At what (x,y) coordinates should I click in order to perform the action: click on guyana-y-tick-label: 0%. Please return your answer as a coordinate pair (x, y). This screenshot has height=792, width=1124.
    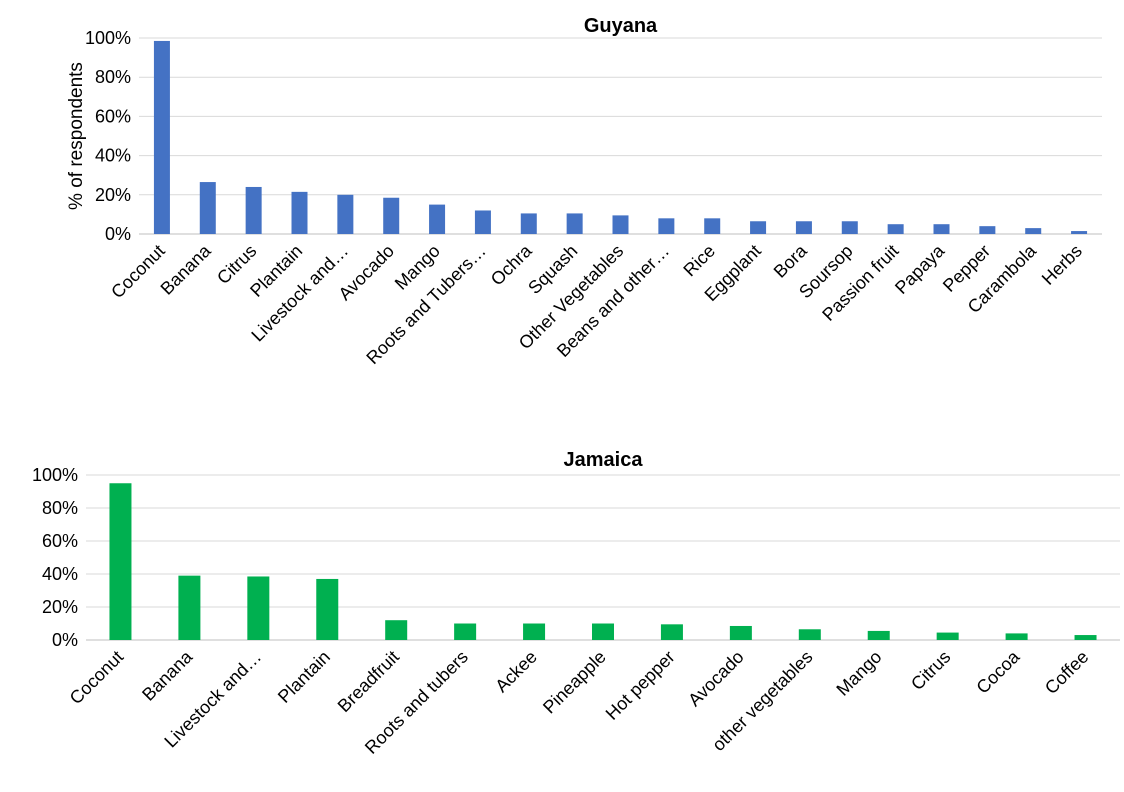
    Looking at the image, I should click on (118, 234).